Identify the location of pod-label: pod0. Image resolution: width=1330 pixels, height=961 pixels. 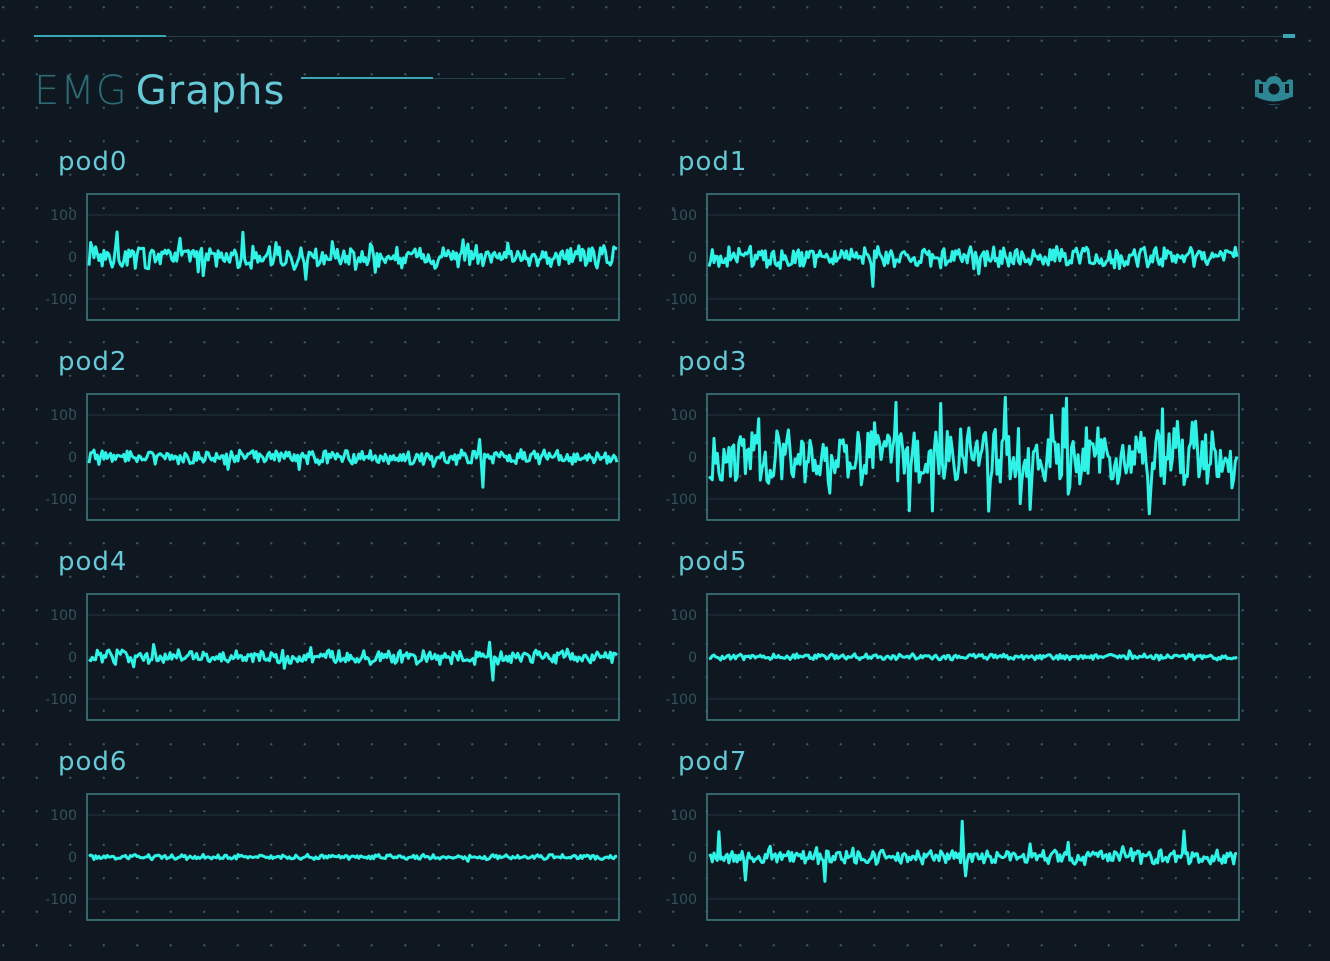
(93, 162).